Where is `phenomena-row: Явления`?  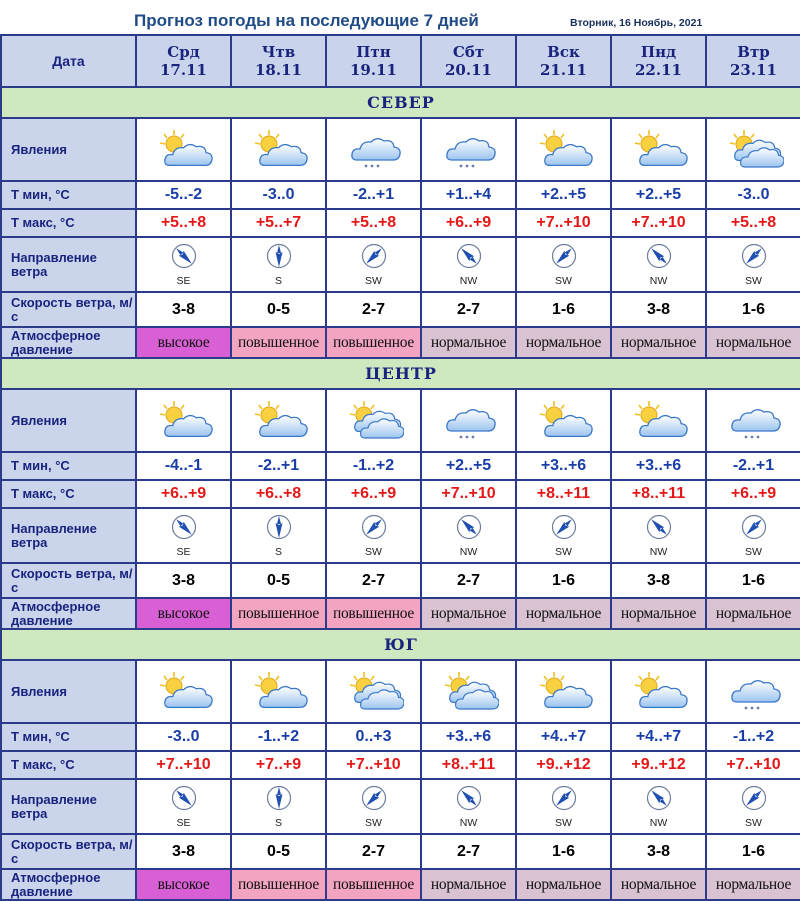 phenomena-row: Явления is located at coordinates (400, 420).